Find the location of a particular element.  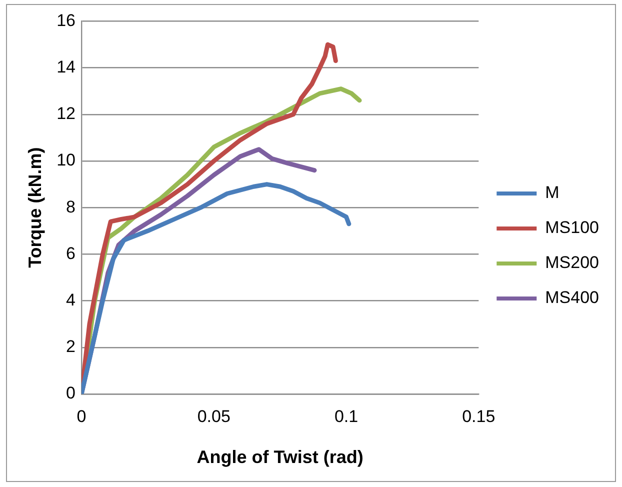

x-tick-label: 0.05 is located at coordinates (213, 416).